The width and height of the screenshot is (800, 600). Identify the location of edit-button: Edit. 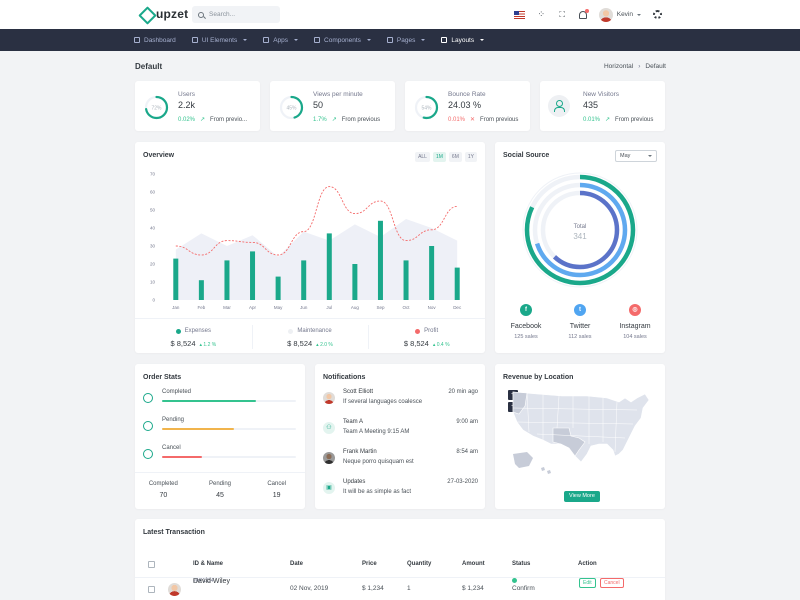
(587, 583).